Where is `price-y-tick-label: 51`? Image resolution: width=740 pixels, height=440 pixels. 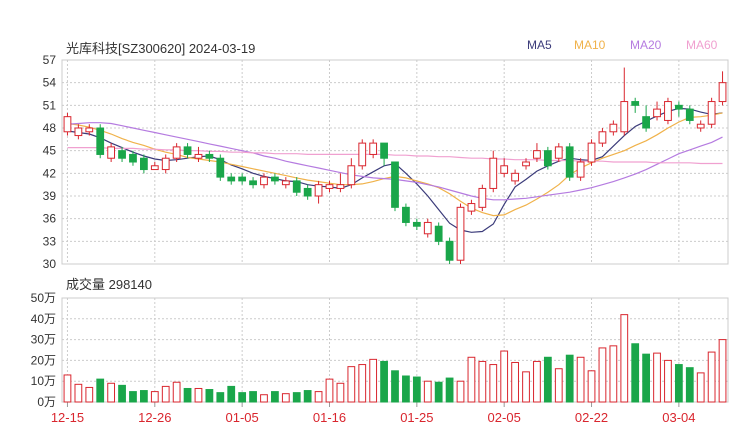 price-y-tick-label: 51 is located at coordinates (50, 105).